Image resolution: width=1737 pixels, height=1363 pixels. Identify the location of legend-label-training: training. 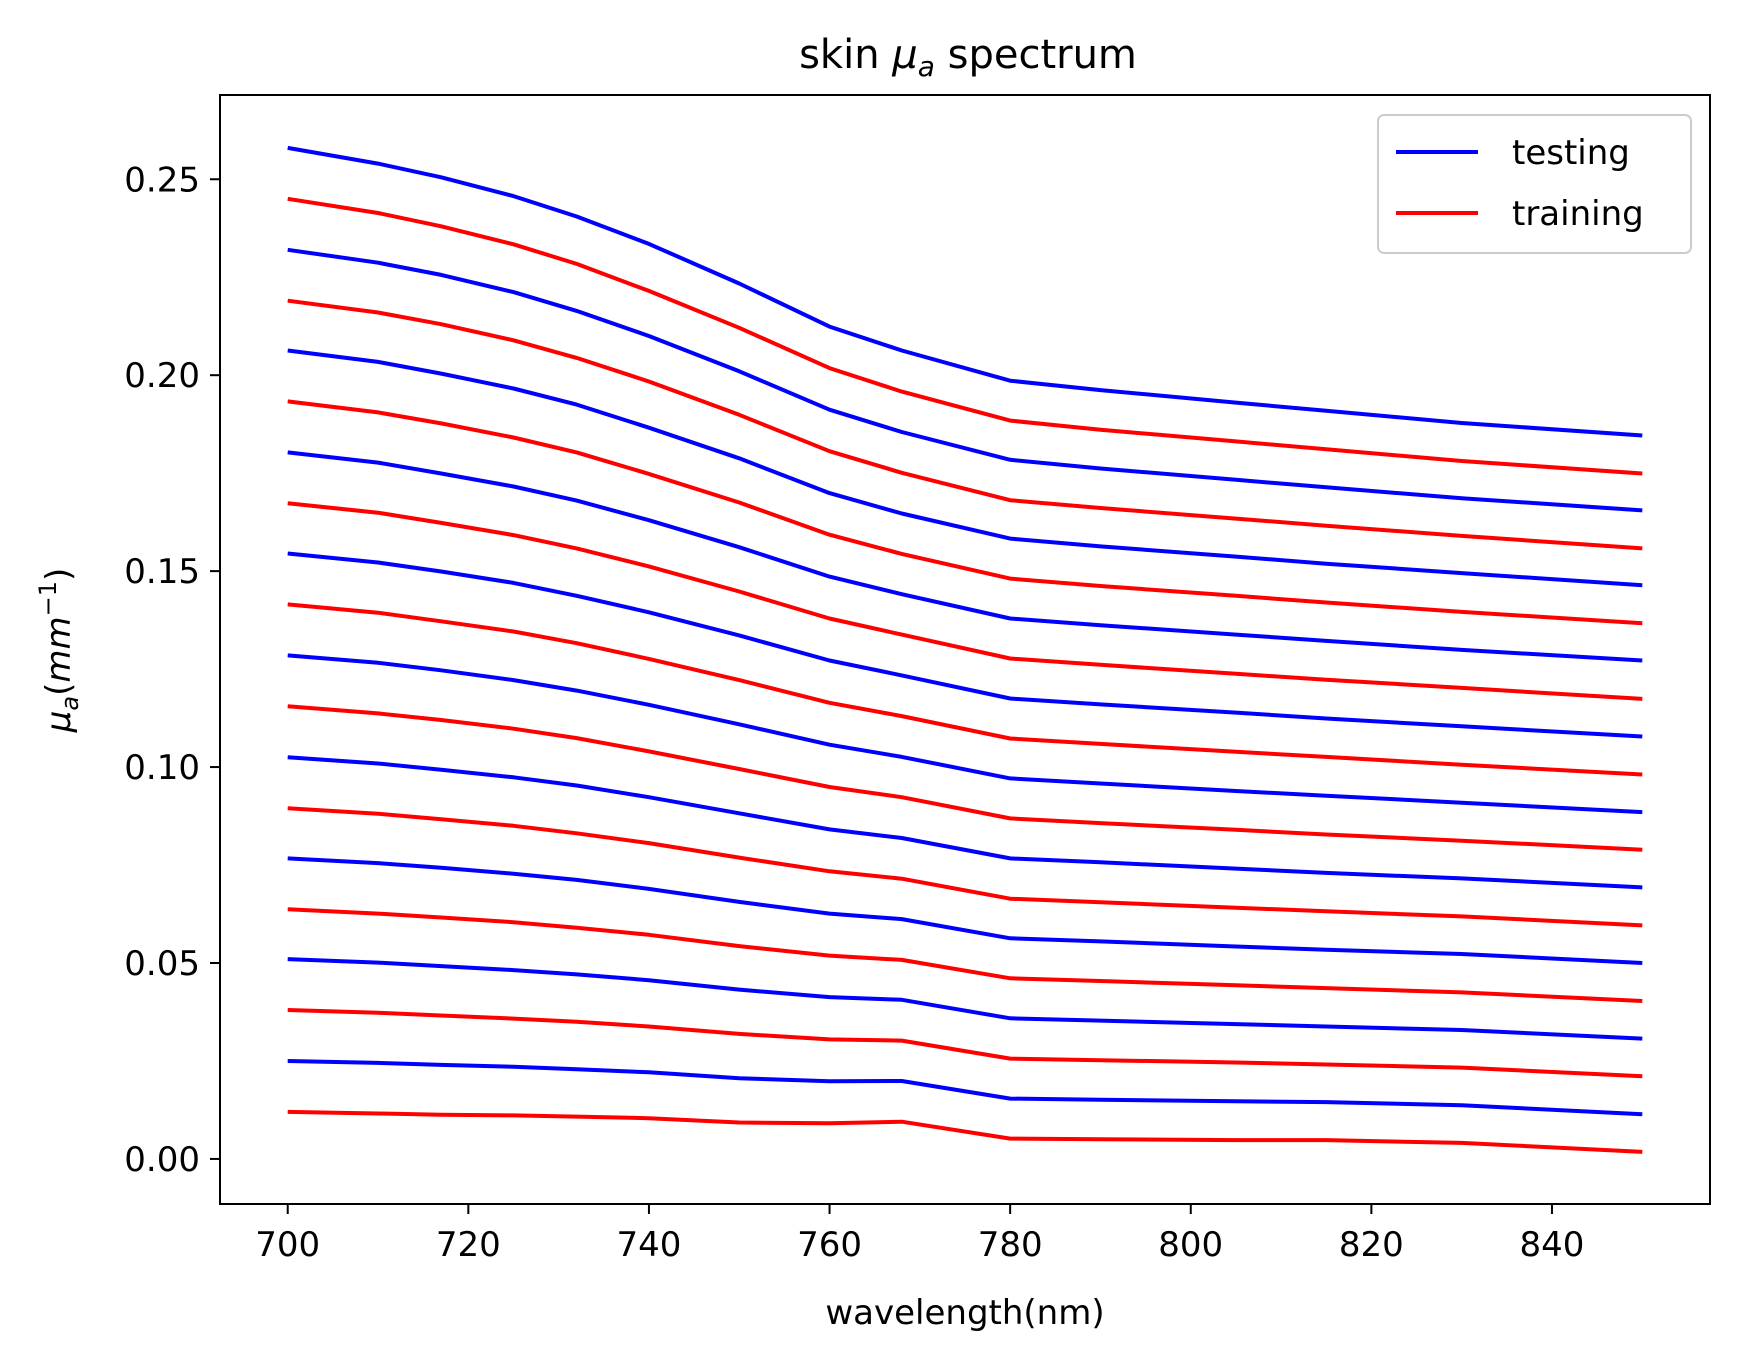
(1578, 214).